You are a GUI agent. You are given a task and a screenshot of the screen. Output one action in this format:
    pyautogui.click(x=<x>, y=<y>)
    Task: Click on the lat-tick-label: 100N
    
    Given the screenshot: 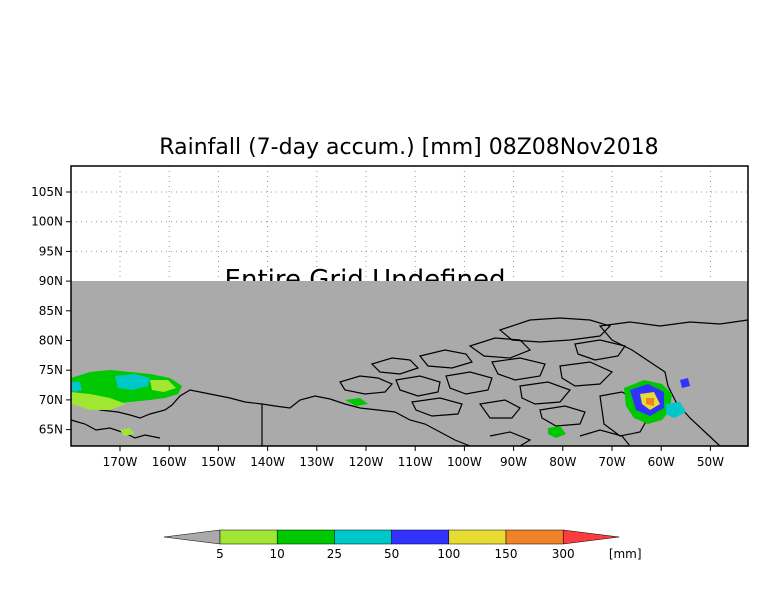 What is the action you would take?
    pyautogui.click(x=47, y=222)
    